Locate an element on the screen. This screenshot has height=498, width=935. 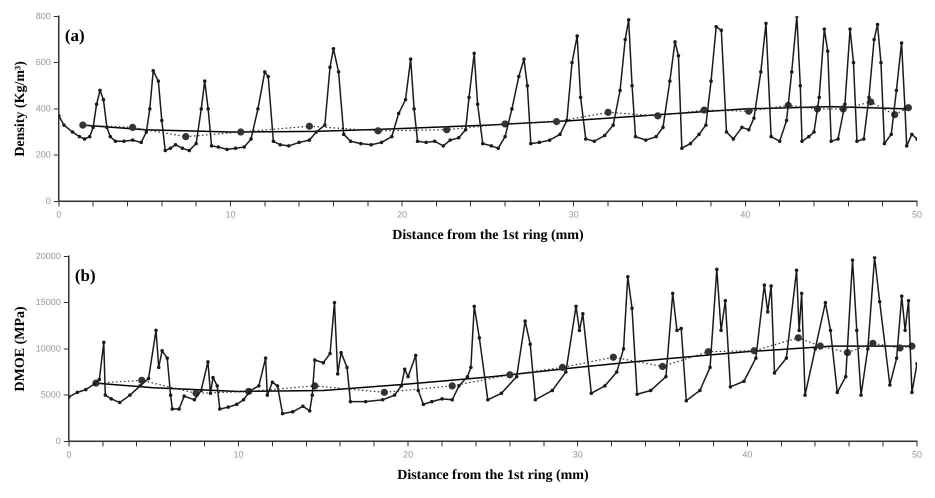
y-axis-title: Density (Kg/m³) is located at coordinates (20, 108).